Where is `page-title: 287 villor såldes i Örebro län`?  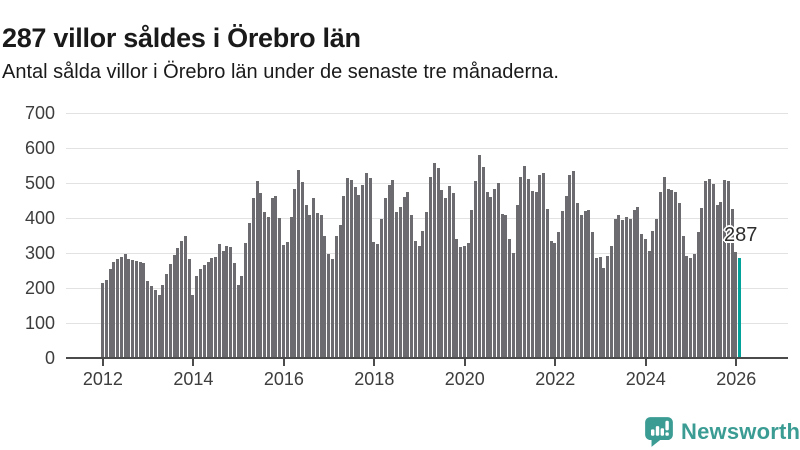 page-title: 287 villor såldes i Örebro län is located at coordinates (181, 38).